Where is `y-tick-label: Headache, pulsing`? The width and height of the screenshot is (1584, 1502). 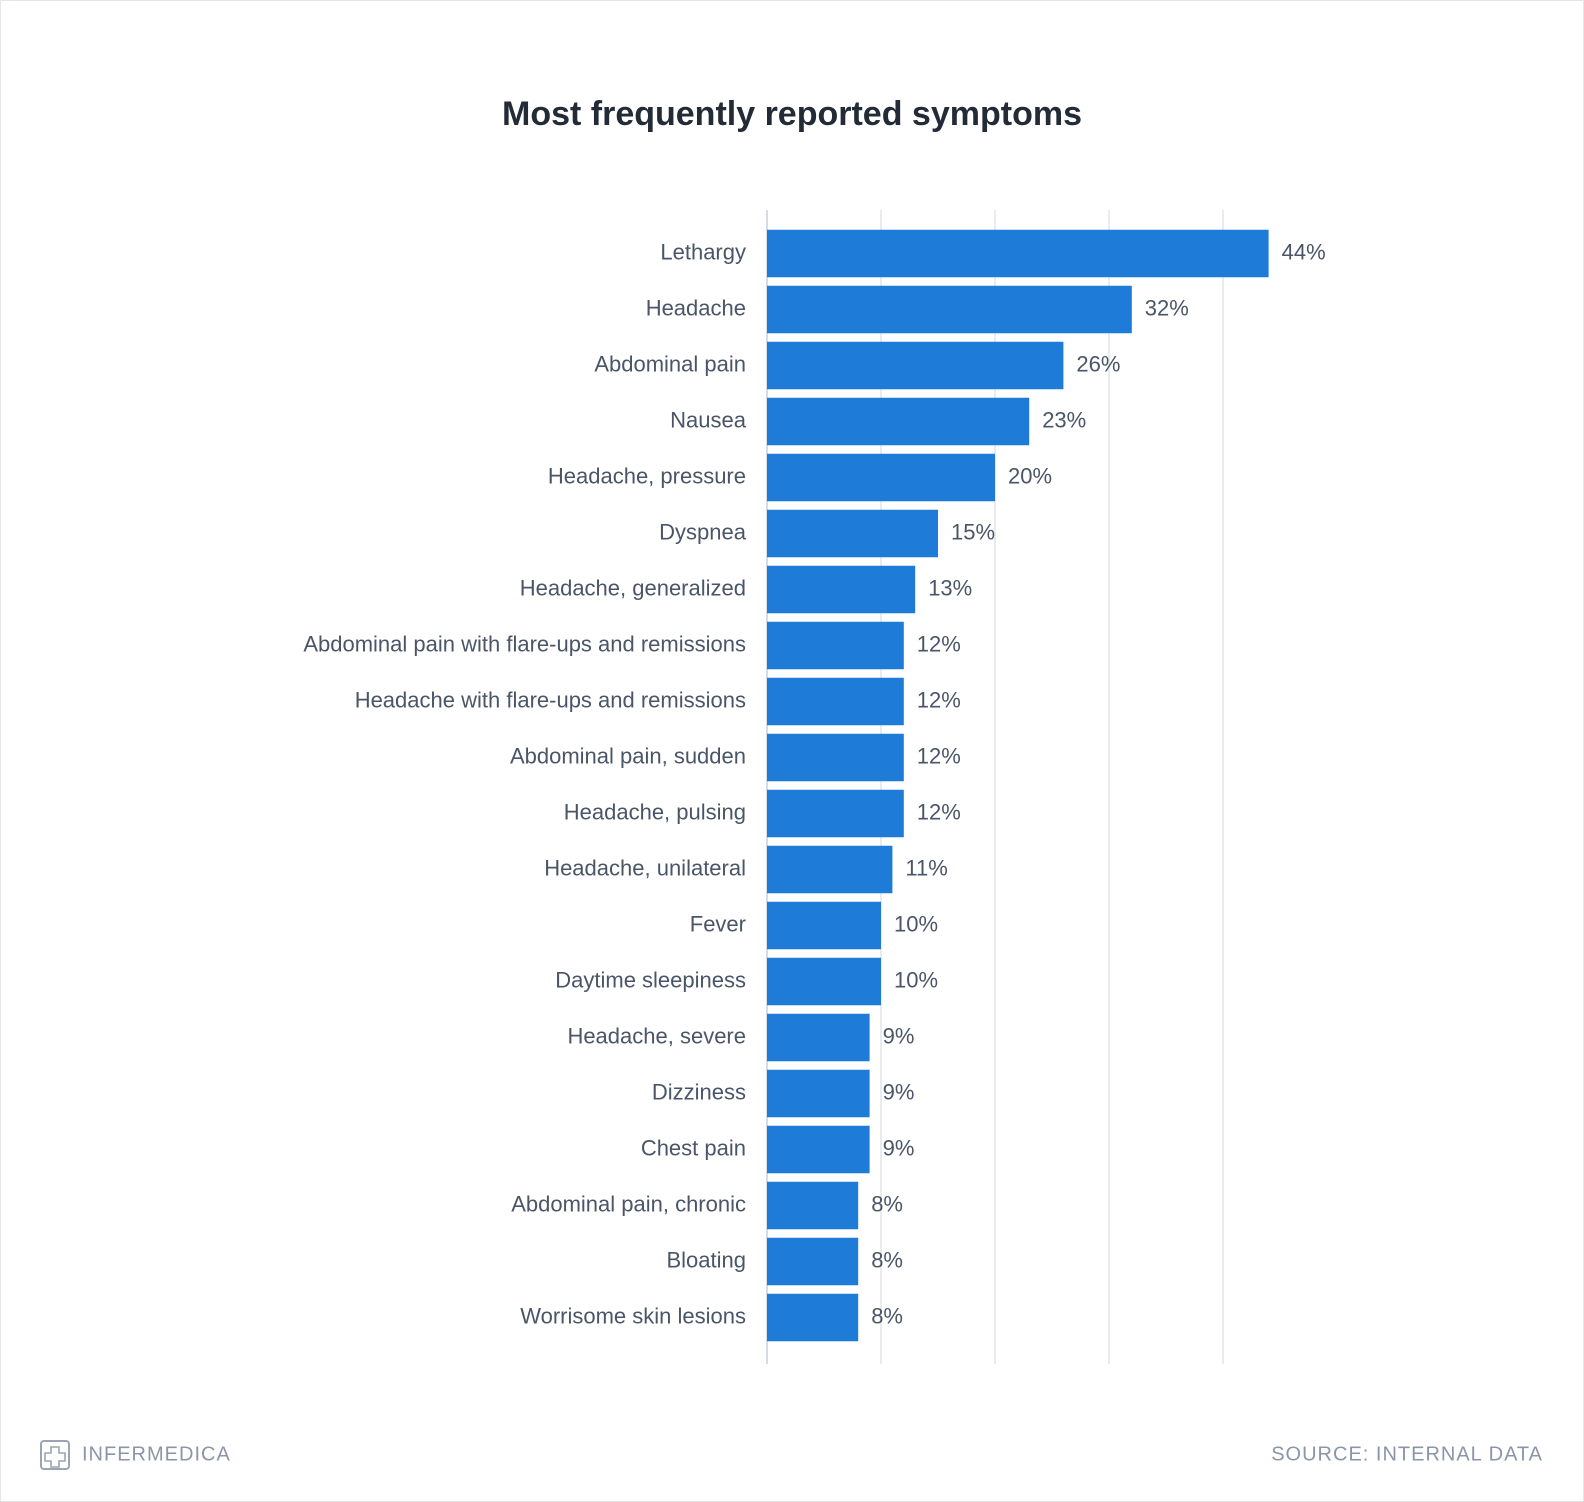 y-tick-label: Headache, pulsing is located at coordinates (655, 811).